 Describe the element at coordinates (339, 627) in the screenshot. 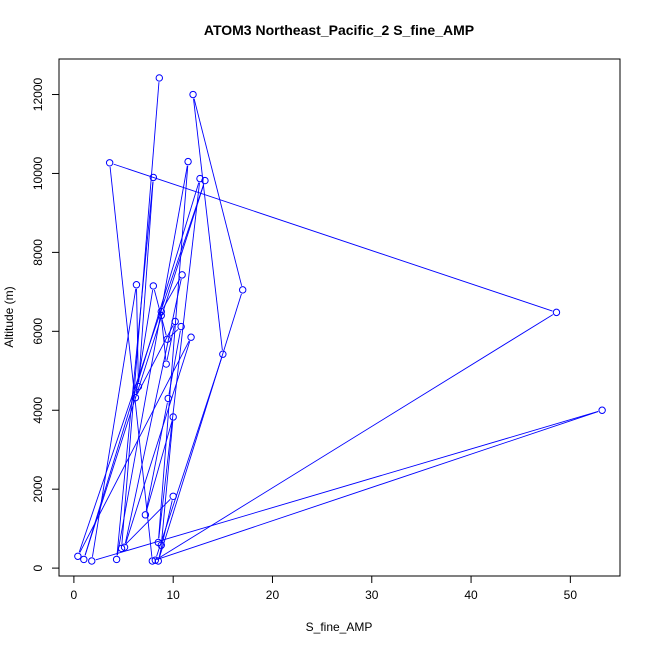

I see `x-axis-label: S_fine_AMP` at that location.